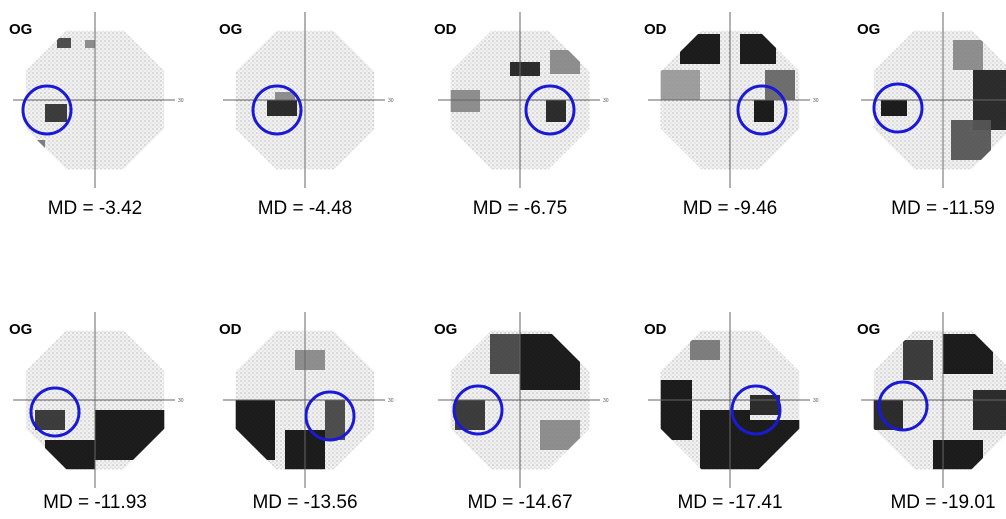  What do you see at coordinates (521, 115) in the screenshot?
I see `visual-field-panel: 30 OD MD = -6.75` at bounding box center [521, 115].